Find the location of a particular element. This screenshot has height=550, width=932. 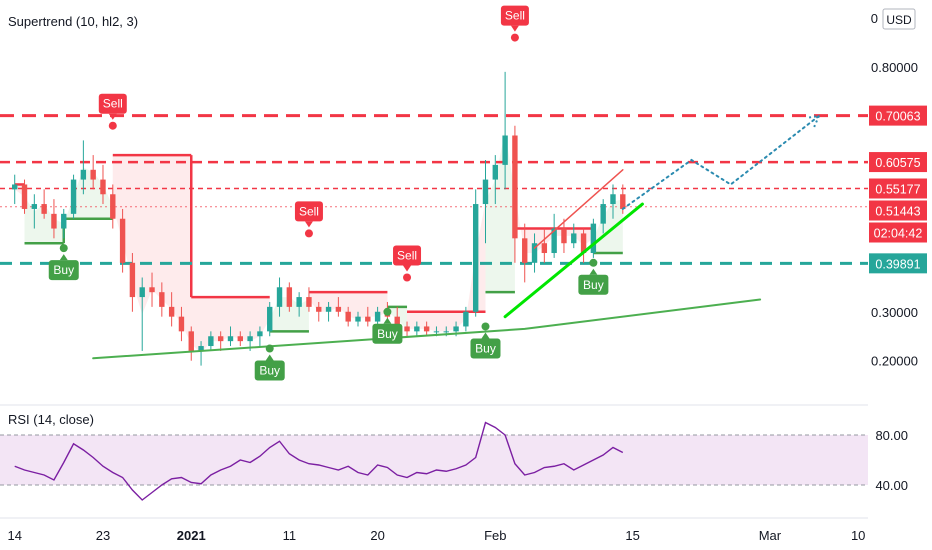

trend-line-projection is located at coordinates (720, 162).